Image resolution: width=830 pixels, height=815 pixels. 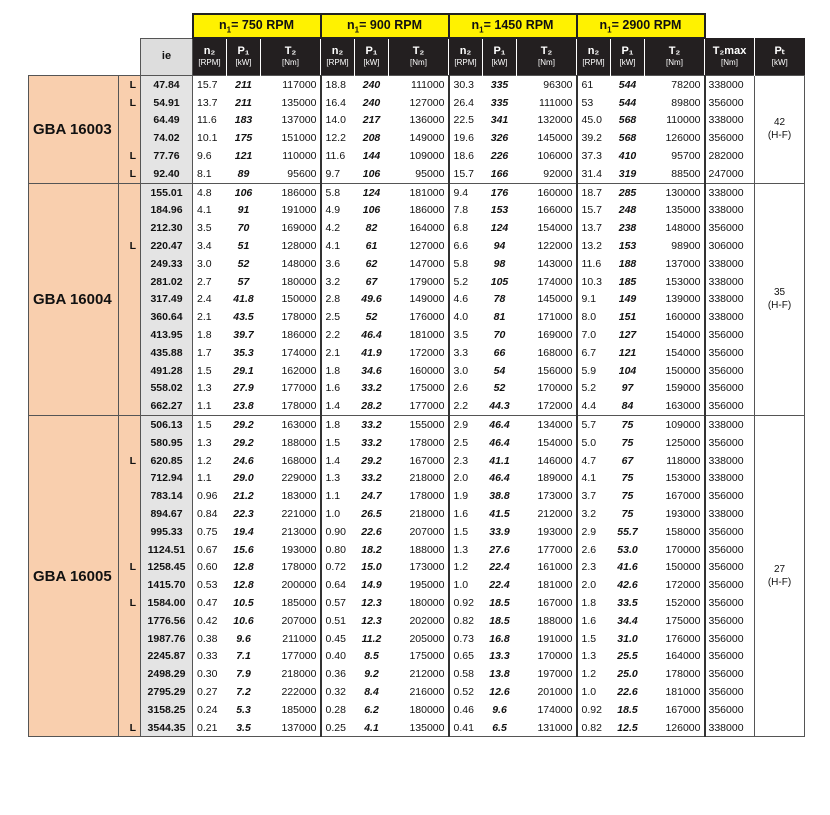 I want to click on ratio-cell: 1415.70, so click(x=166, y=585).